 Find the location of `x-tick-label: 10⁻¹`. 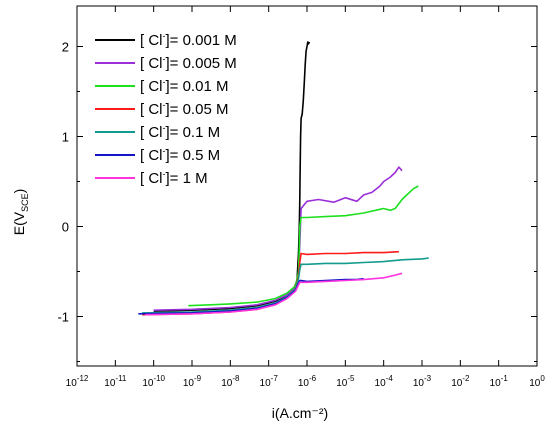

x-tick-label: 10⁻¹ is located at coordinates (499, 381).